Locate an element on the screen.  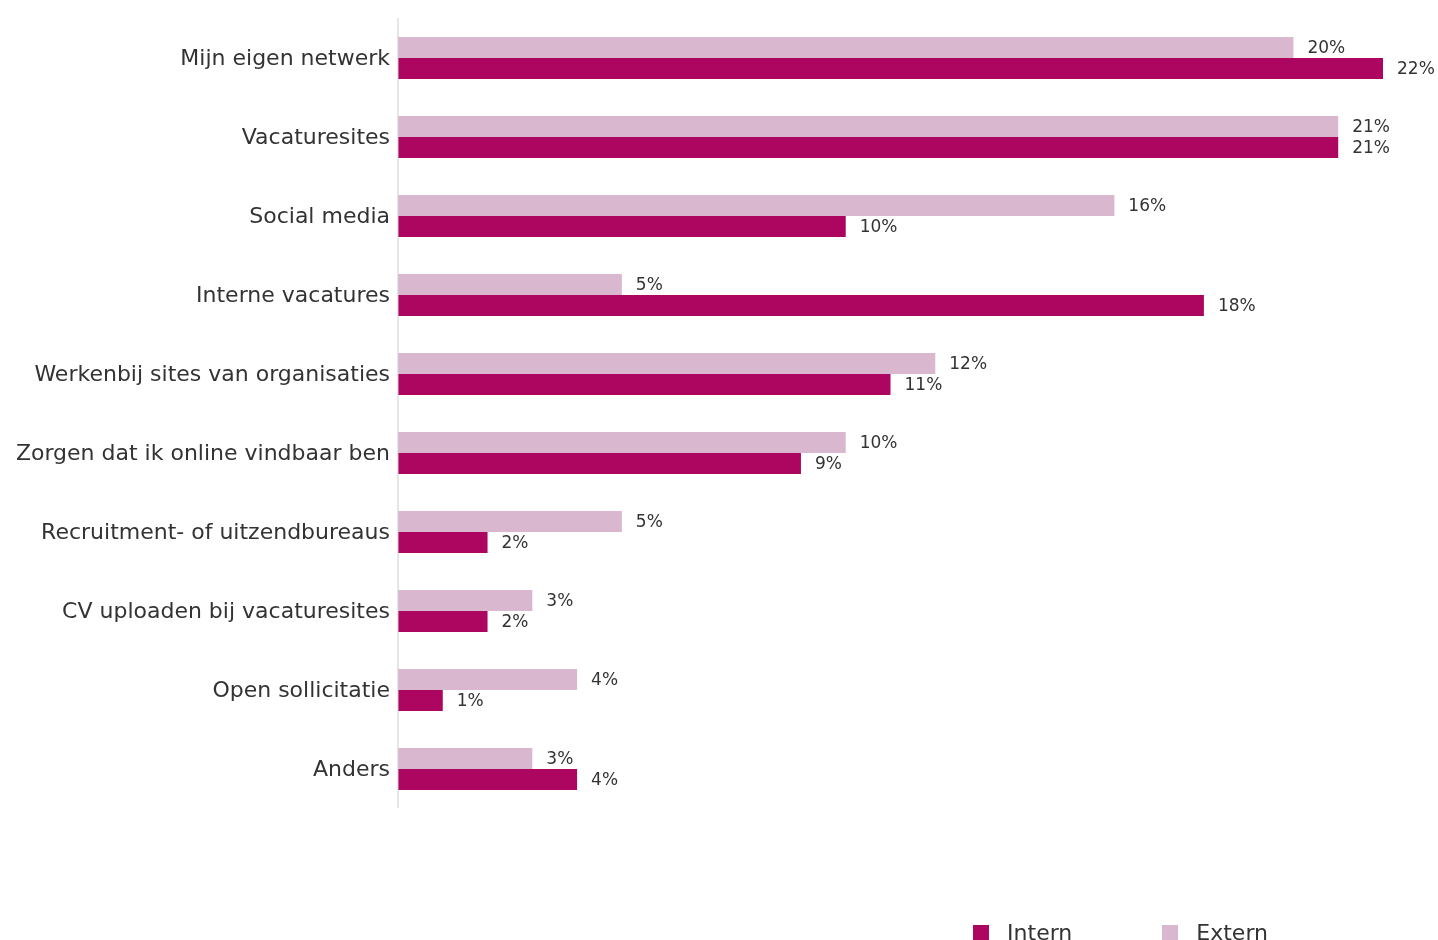
y-tick-label: Interne vacatures is located at coordinates (293, 295).